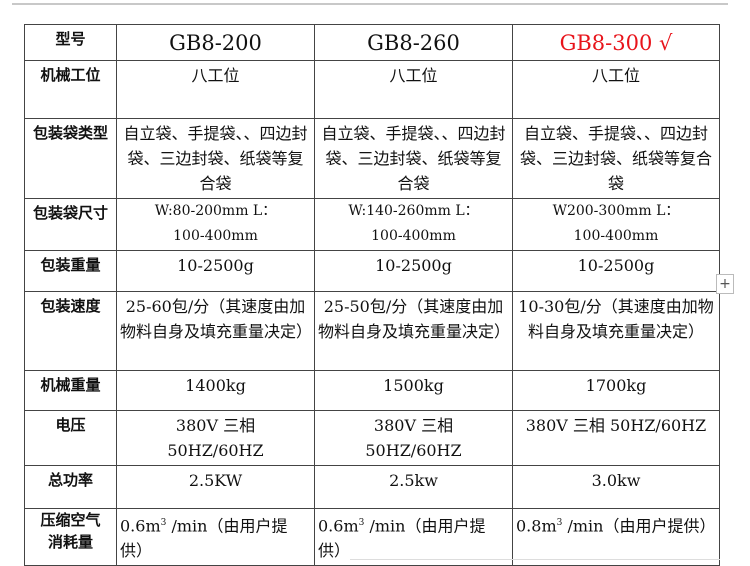 Image resolution: width=750 pixels, height=566 pixels. Describe the element at coordinates (616, 42) in the screenshot. I see `model-cell-selected: GB8-300 √` at that location.